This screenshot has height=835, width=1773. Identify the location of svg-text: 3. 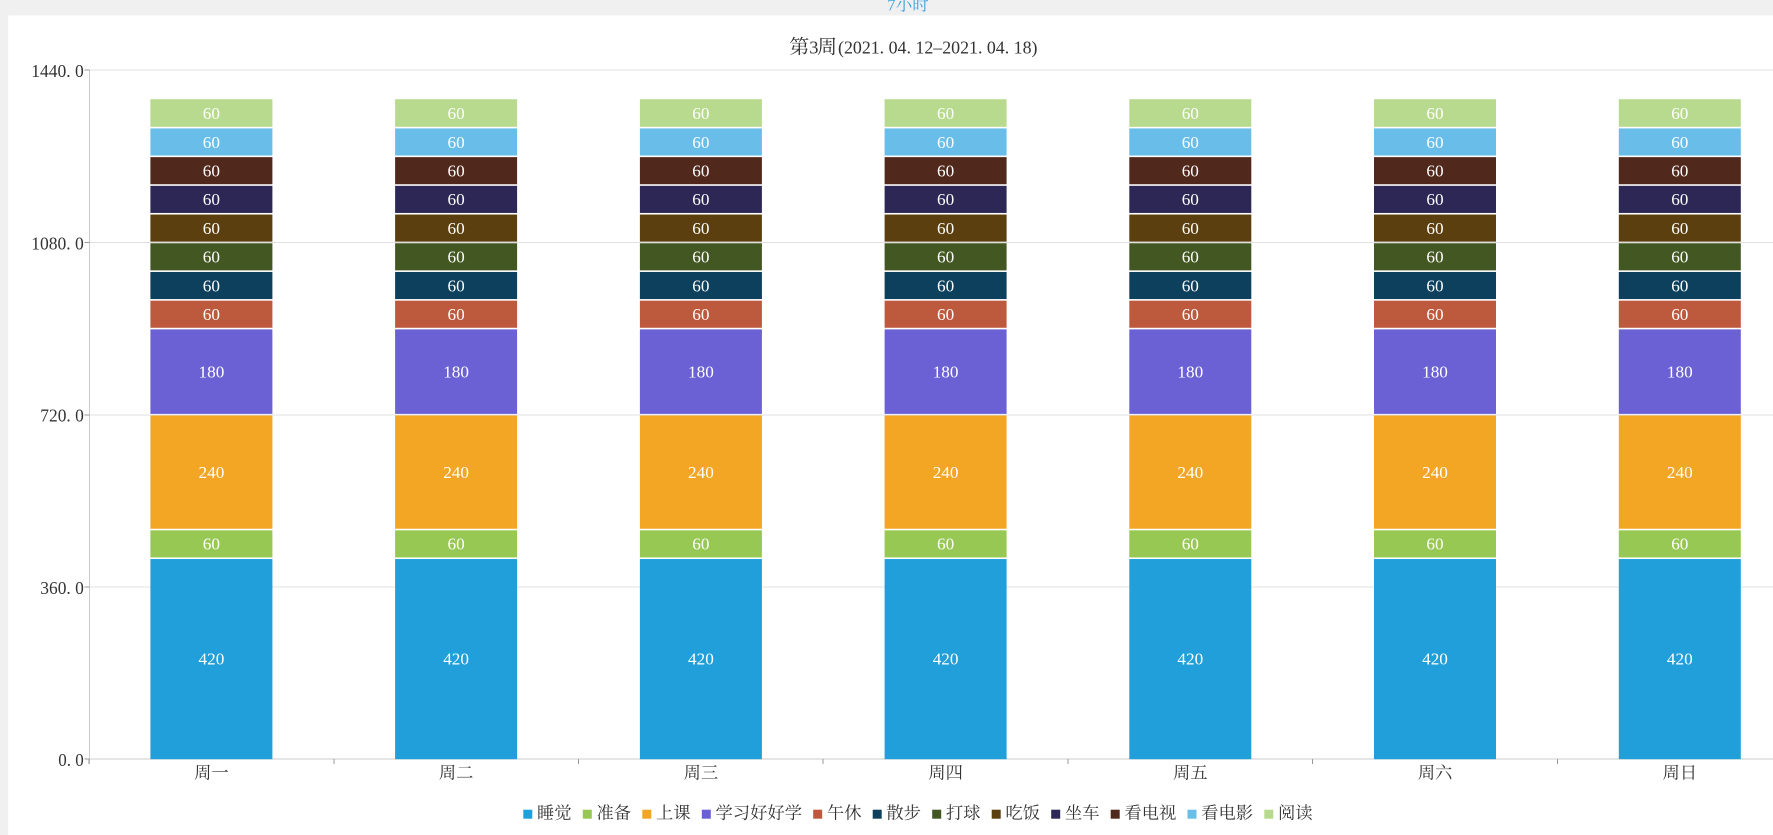
(813, 47).